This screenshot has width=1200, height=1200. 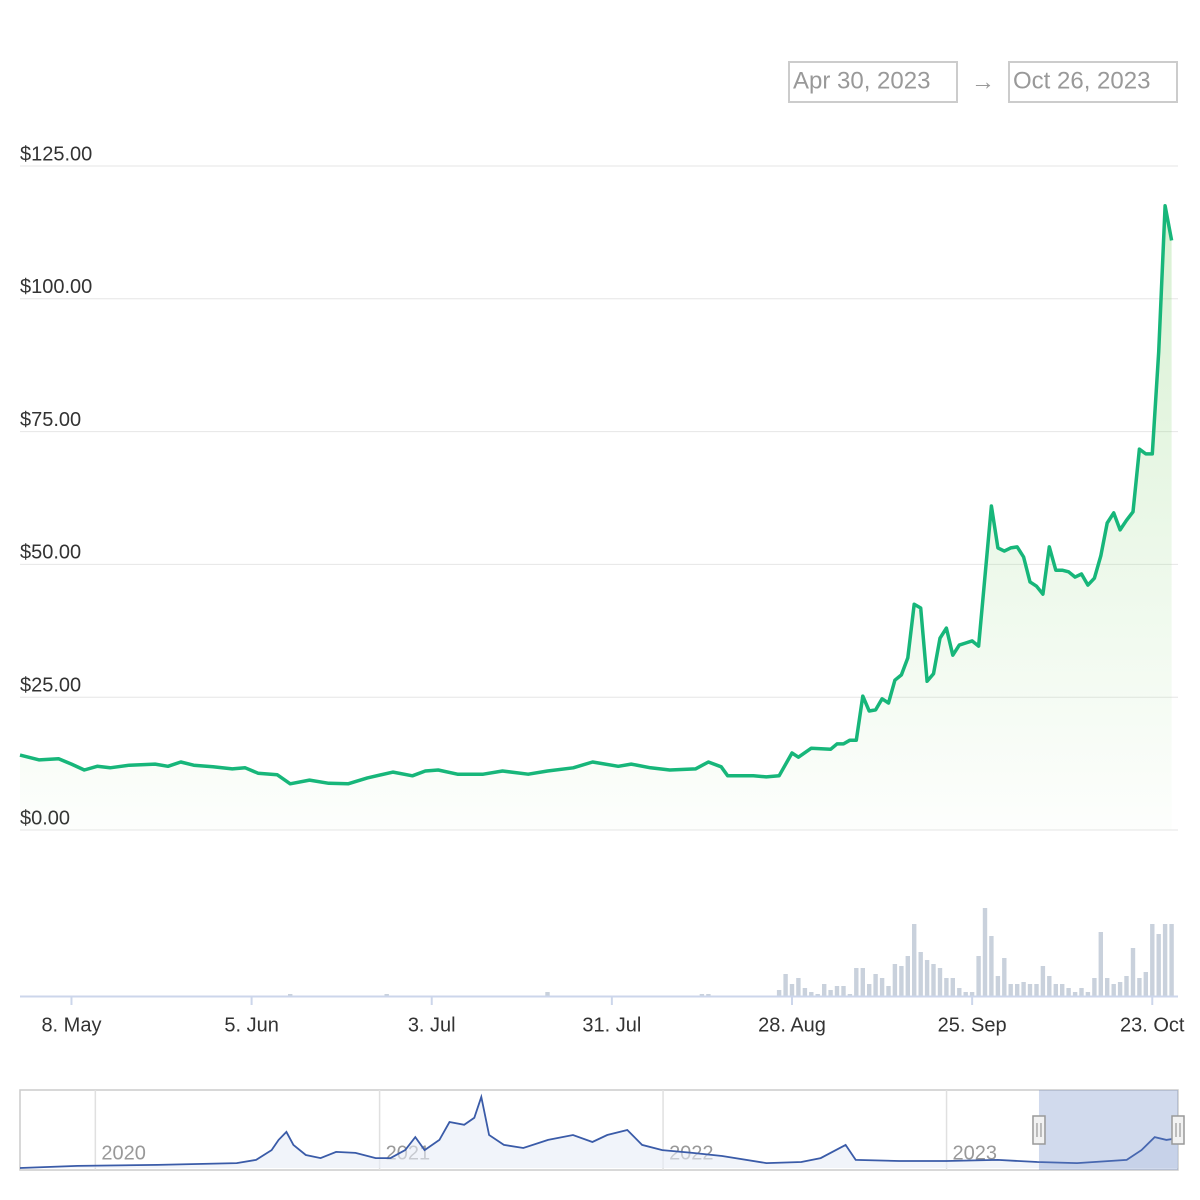 I want to click on y-tick-label: $50.00, so click(x=50, y=553).